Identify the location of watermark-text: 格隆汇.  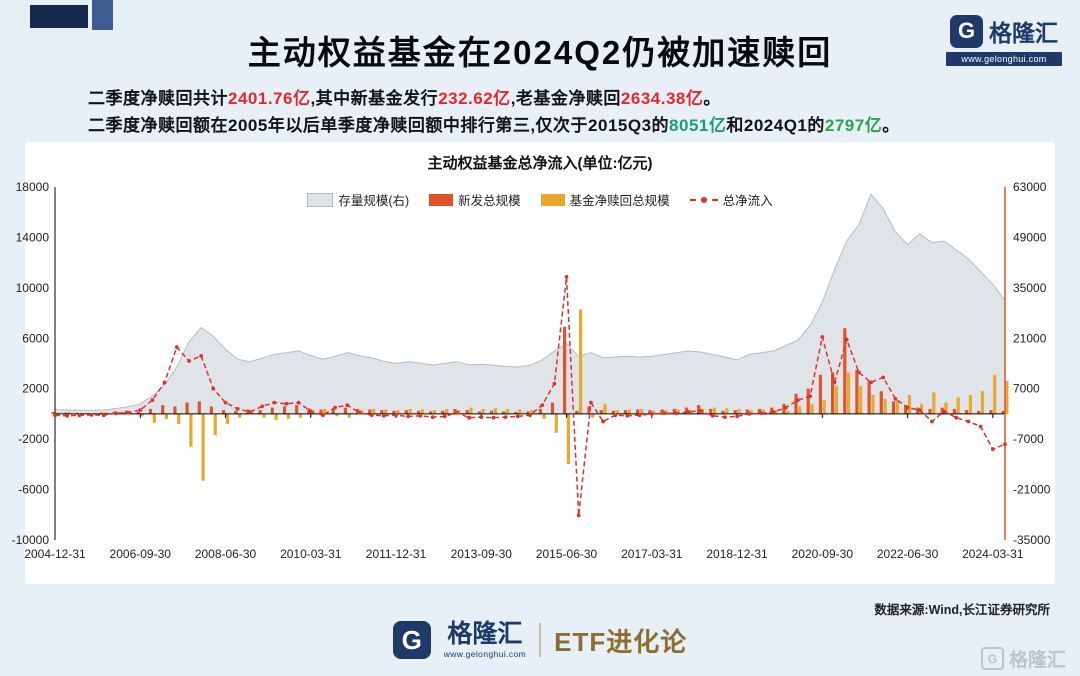
(1037, 660).